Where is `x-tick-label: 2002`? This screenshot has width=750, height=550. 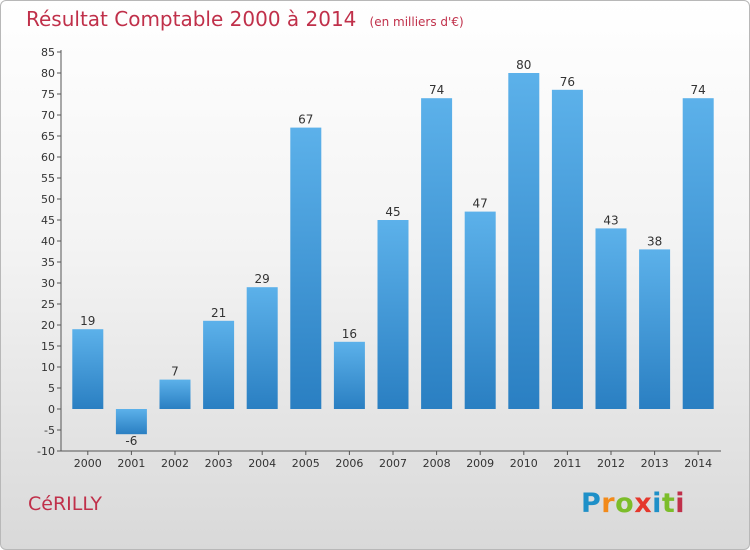
x-tick-label: 2002 is located at coordinates (175, 463).